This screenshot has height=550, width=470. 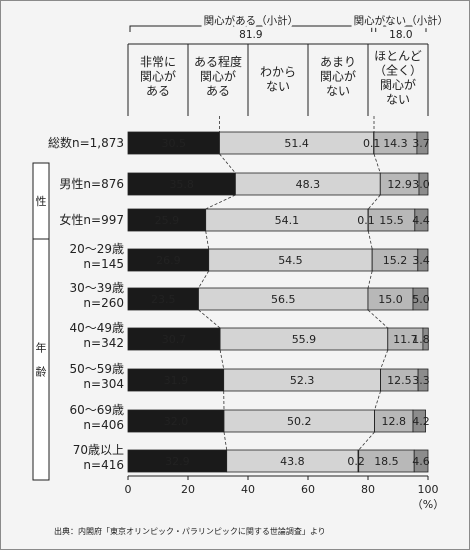 What do you see at coordinates (103, 264) in the screenshot?
I see `category-label: n=145` at bounding box center [103, 264].